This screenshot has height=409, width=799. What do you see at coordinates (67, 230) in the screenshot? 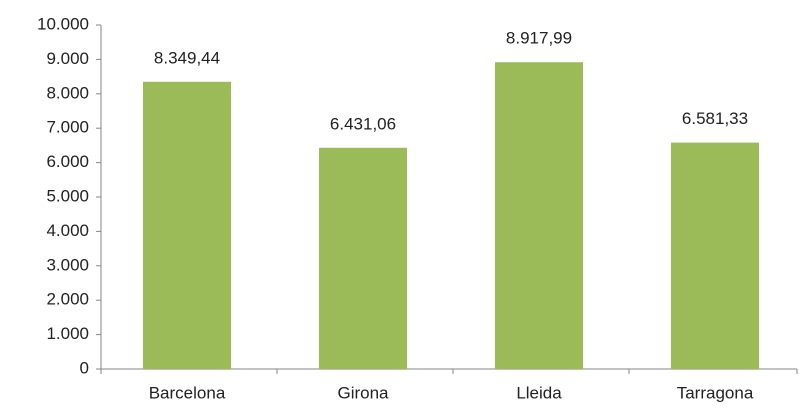
I see `y-tick-label: 4.000` at bounding box center [67, 230].